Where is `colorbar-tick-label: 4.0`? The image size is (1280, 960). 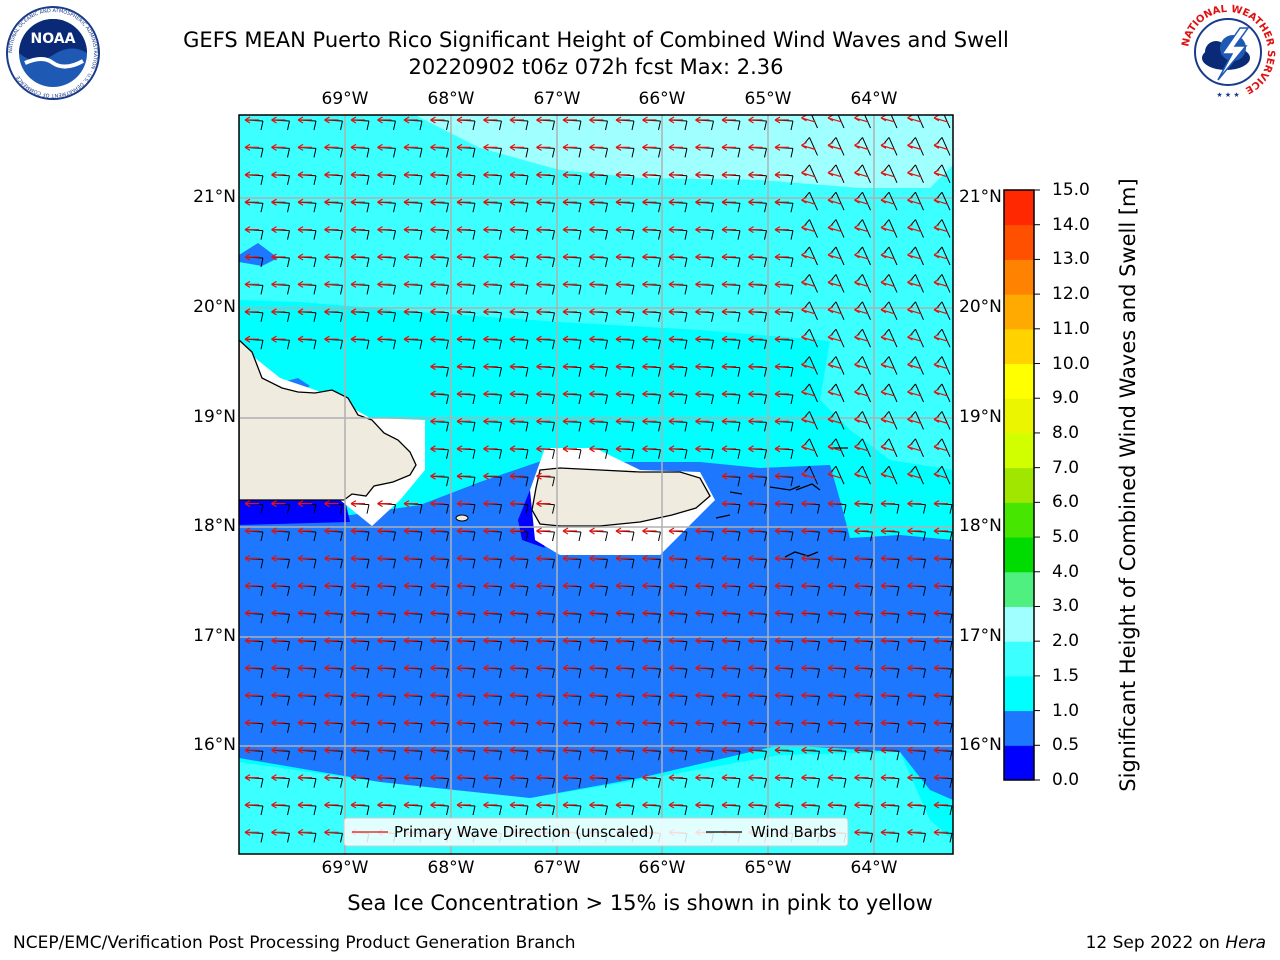
colorbar-tick-label: 4.0 is located at coordinates (1066, 571).